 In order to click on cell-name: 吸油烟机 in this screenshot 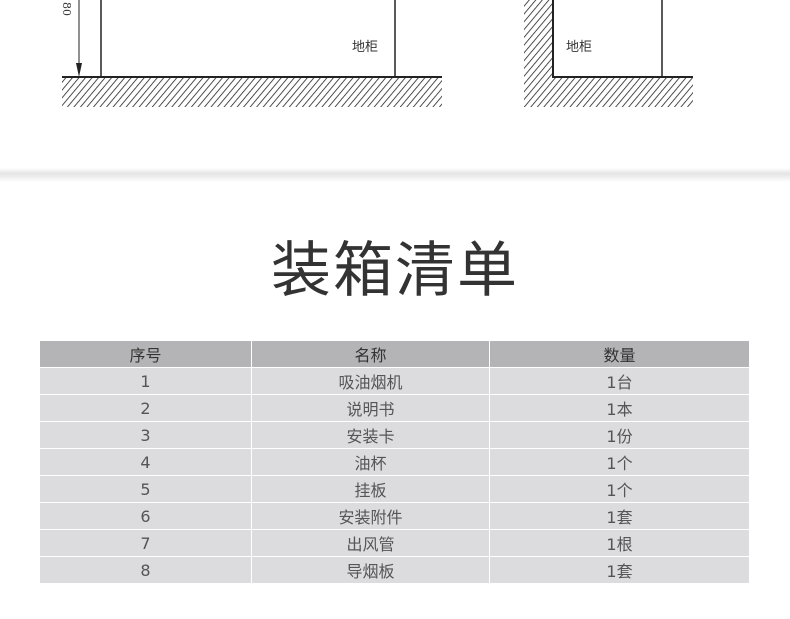, I will do `click(370, 381)`.